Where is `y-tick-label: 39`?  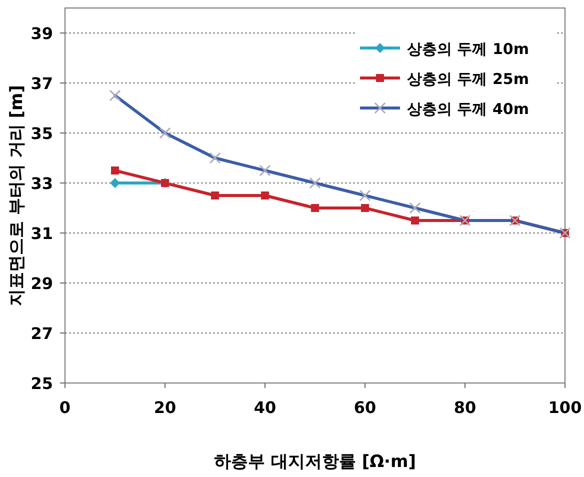
y-tick-label: 39 is located at coordinates (41, 33).